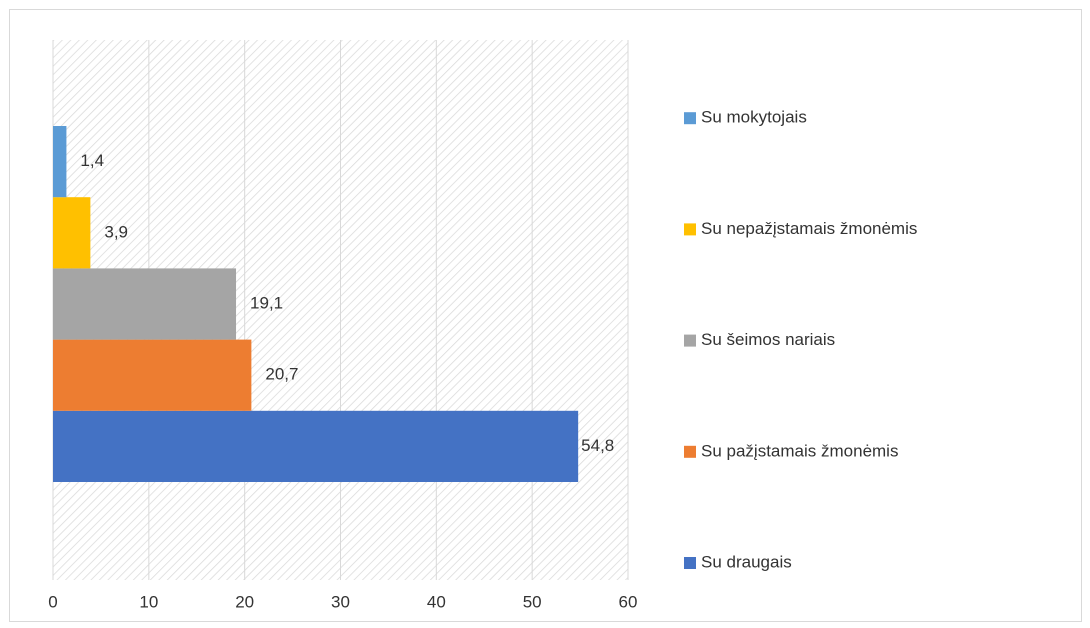 The height and width of the screenshot is (628, 1090). I want to click on x-tick-label: 40, so click(436, 601).